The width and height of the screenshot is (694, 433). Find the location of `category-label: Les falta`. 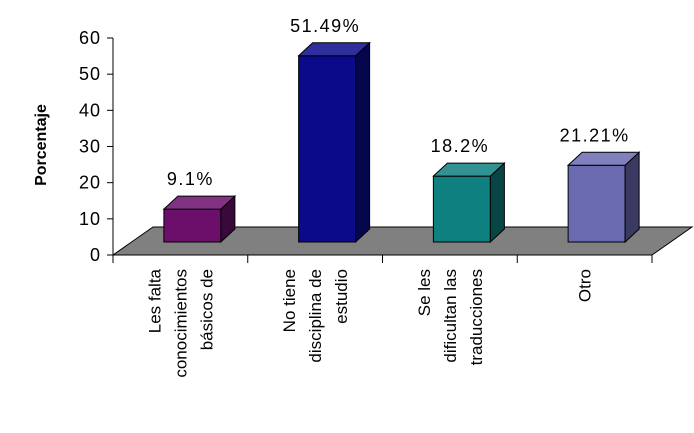

category-label: Les falta is located at coordinates (154, 300).